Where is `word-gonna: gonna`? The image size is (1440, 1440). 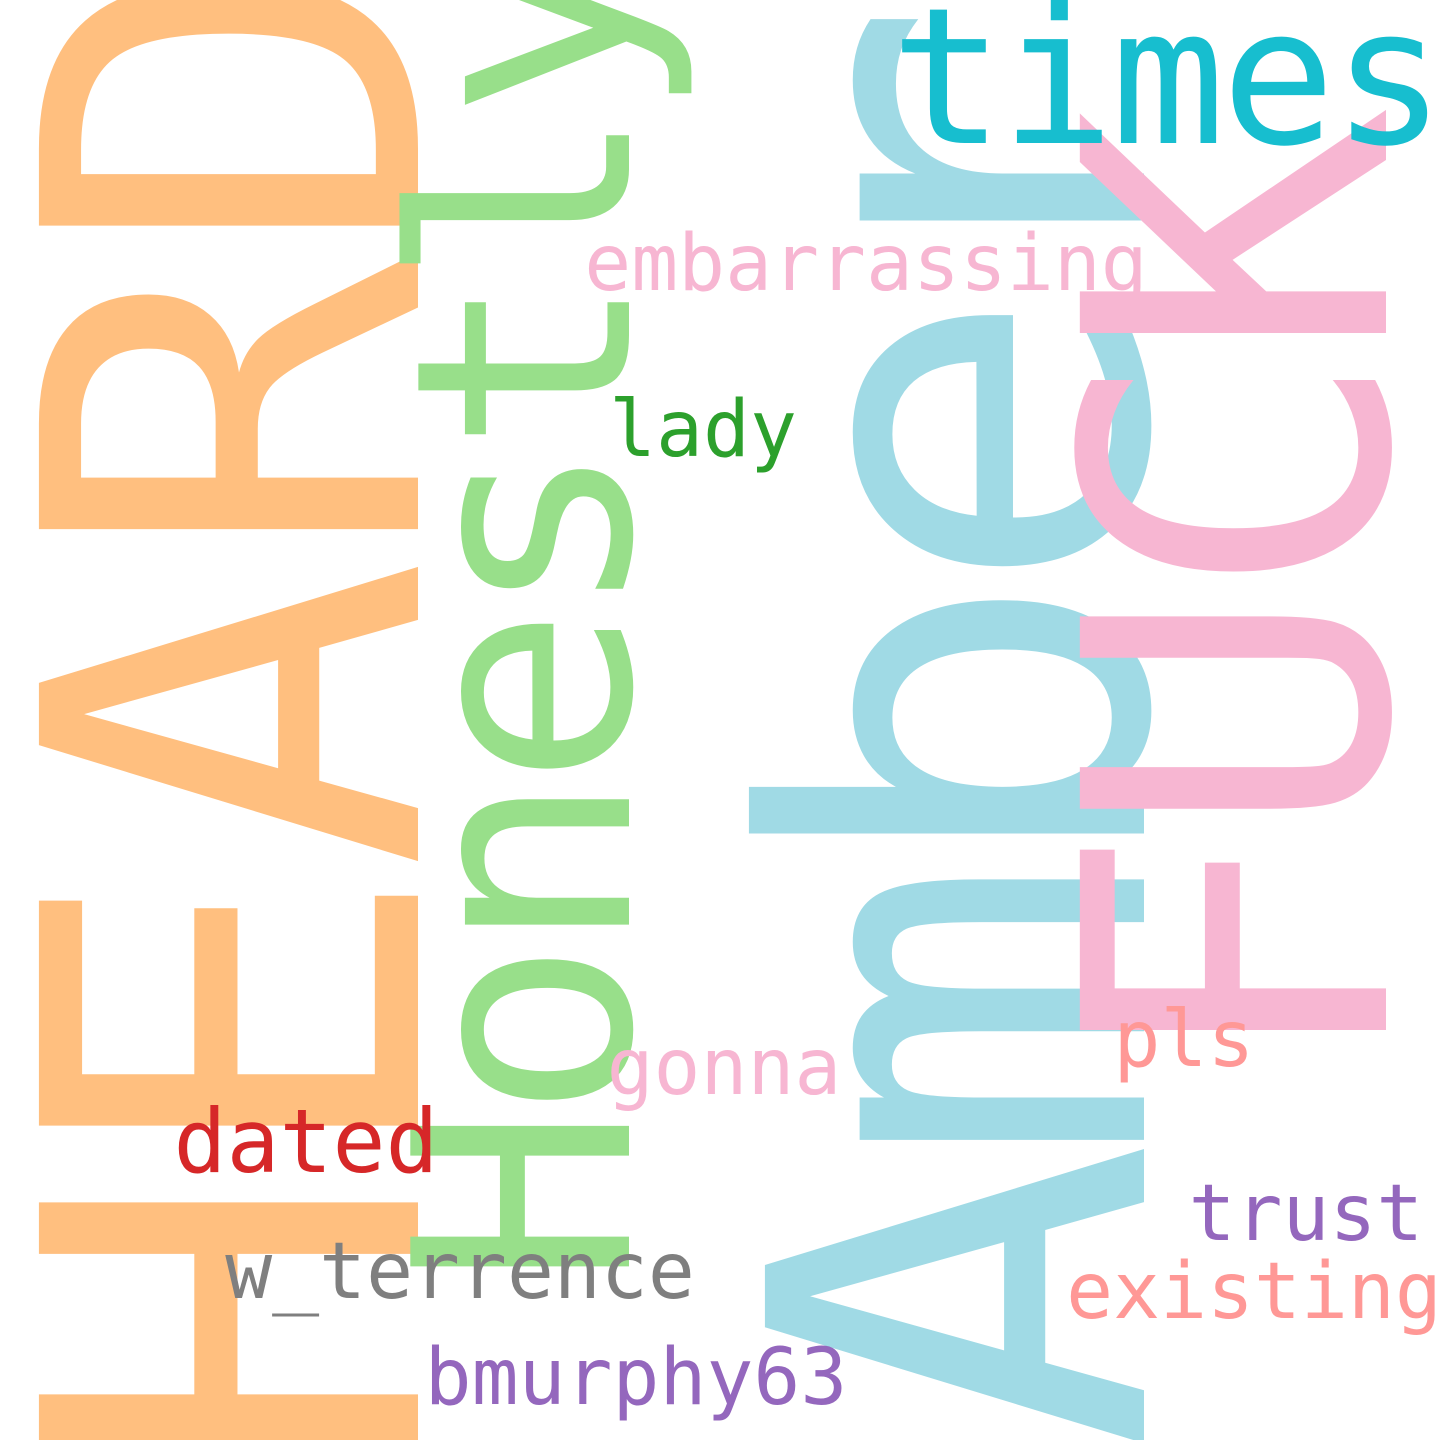 word-gonna: gonna is located at coordinates (724, 1068).